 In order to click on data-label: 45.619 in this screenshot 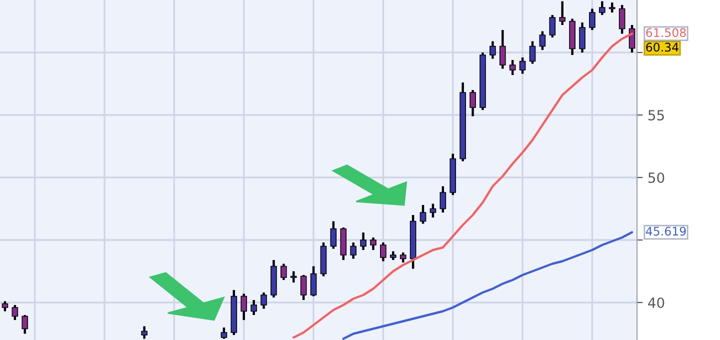, I will do `click(666, 231)`.